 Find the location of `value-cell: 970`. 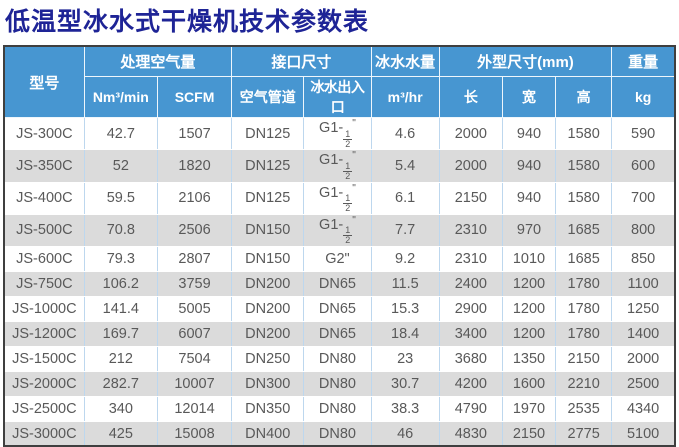

value-cell: 970 is located at coordinates (529, 230).